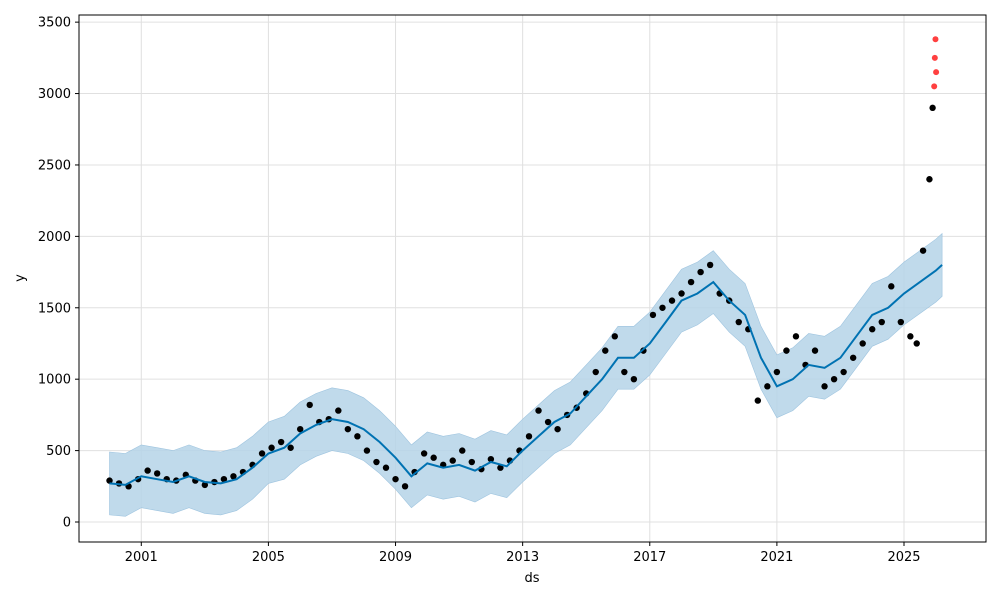 Image resolution: width=1000 pixels, height=600 pixels. What do you see at coordinates (54, 94) in the screenshot?
I see `y-tick-label: 3000` at bounding box center [54, 94].